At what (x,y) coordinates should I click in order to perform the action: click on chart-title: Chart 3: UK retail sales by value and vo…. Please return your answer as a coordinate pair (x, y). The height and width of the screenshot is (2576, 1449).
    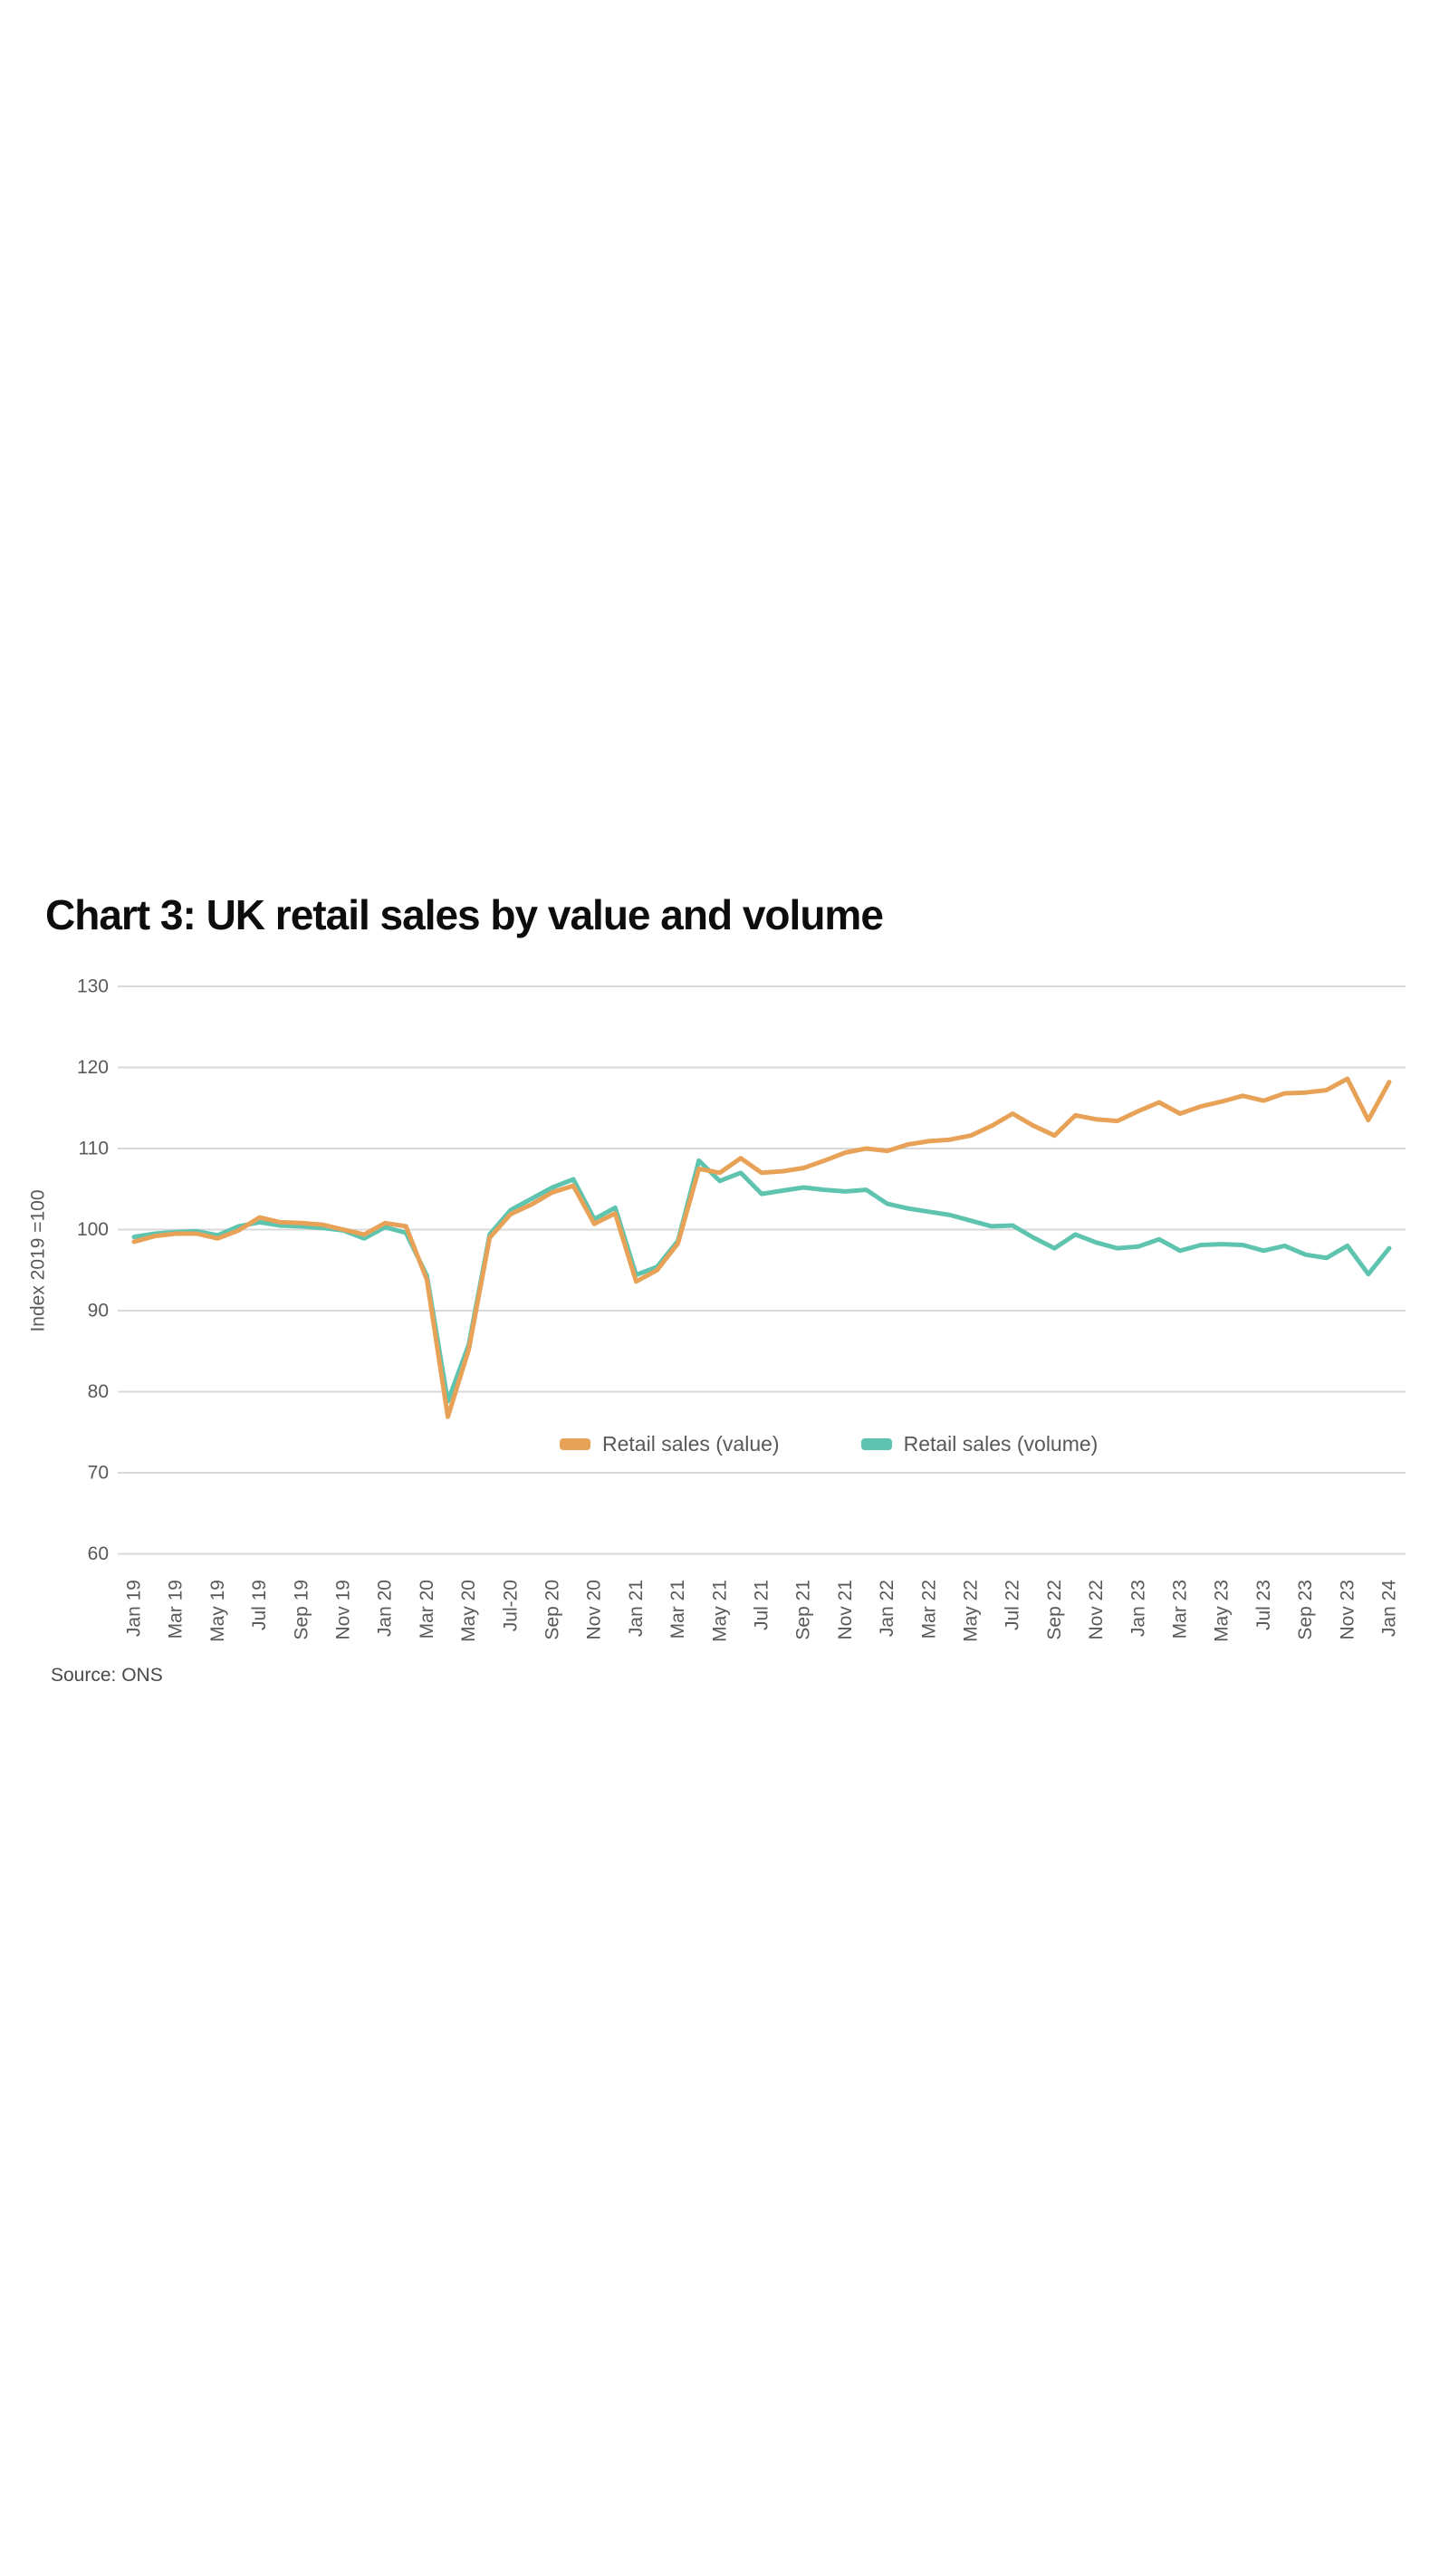
    Looking at the image, I should click on (464, 914).